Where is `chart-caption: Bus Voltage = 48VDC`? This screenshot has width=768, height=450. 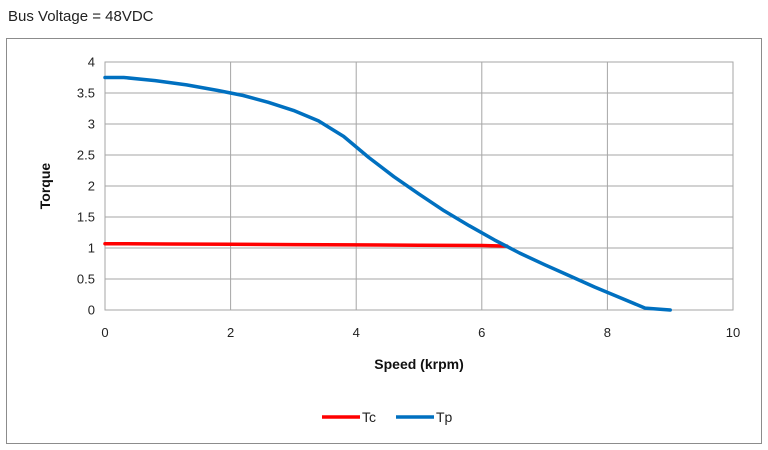 chart-caption: Bus Voltage = 48VDC is located at coordinates (81, 16).